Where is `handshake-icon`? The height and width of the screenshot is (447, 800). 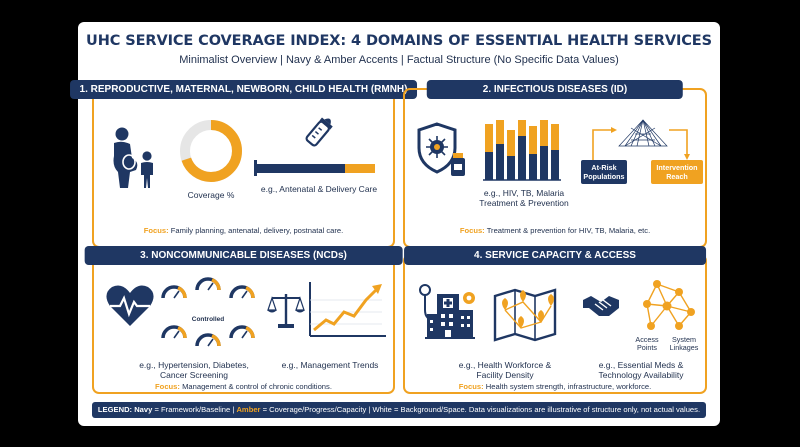
handshake-icon is located at coordinates (601, 306).